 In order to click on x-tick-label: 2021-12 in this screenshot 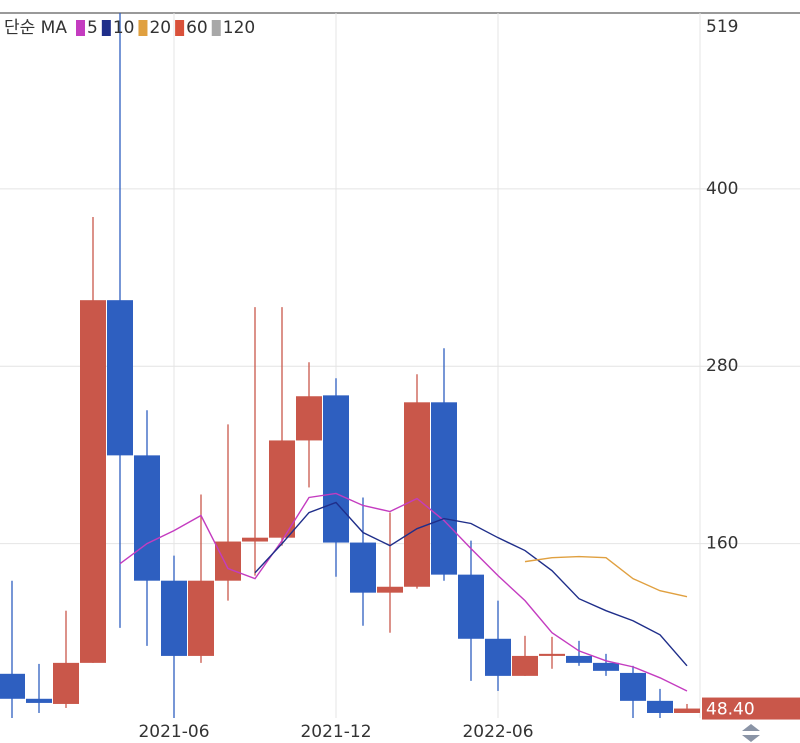, I will do `click(335, 732)`.